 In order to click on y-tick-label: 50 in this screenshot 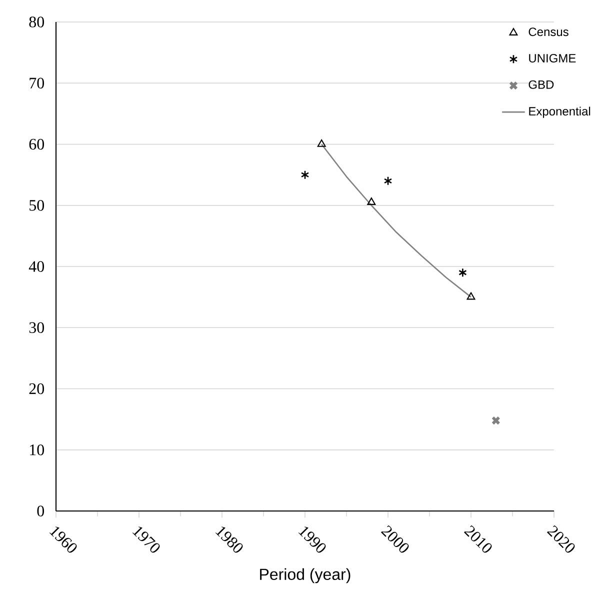, I will do `click(37, 205)`.